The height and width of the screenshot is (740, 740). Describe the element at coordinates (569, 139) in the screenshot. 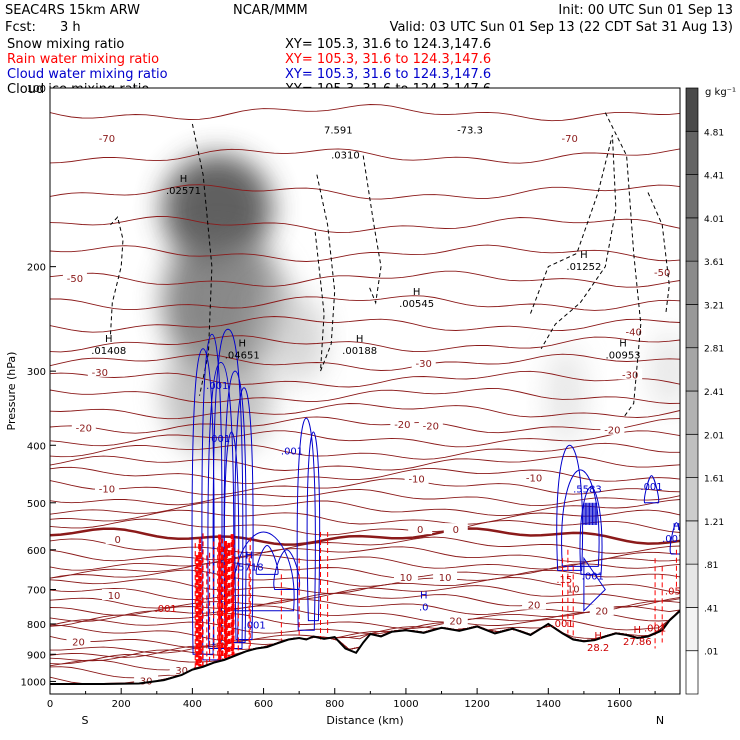

I see `isotherm-label: -70` at that location.